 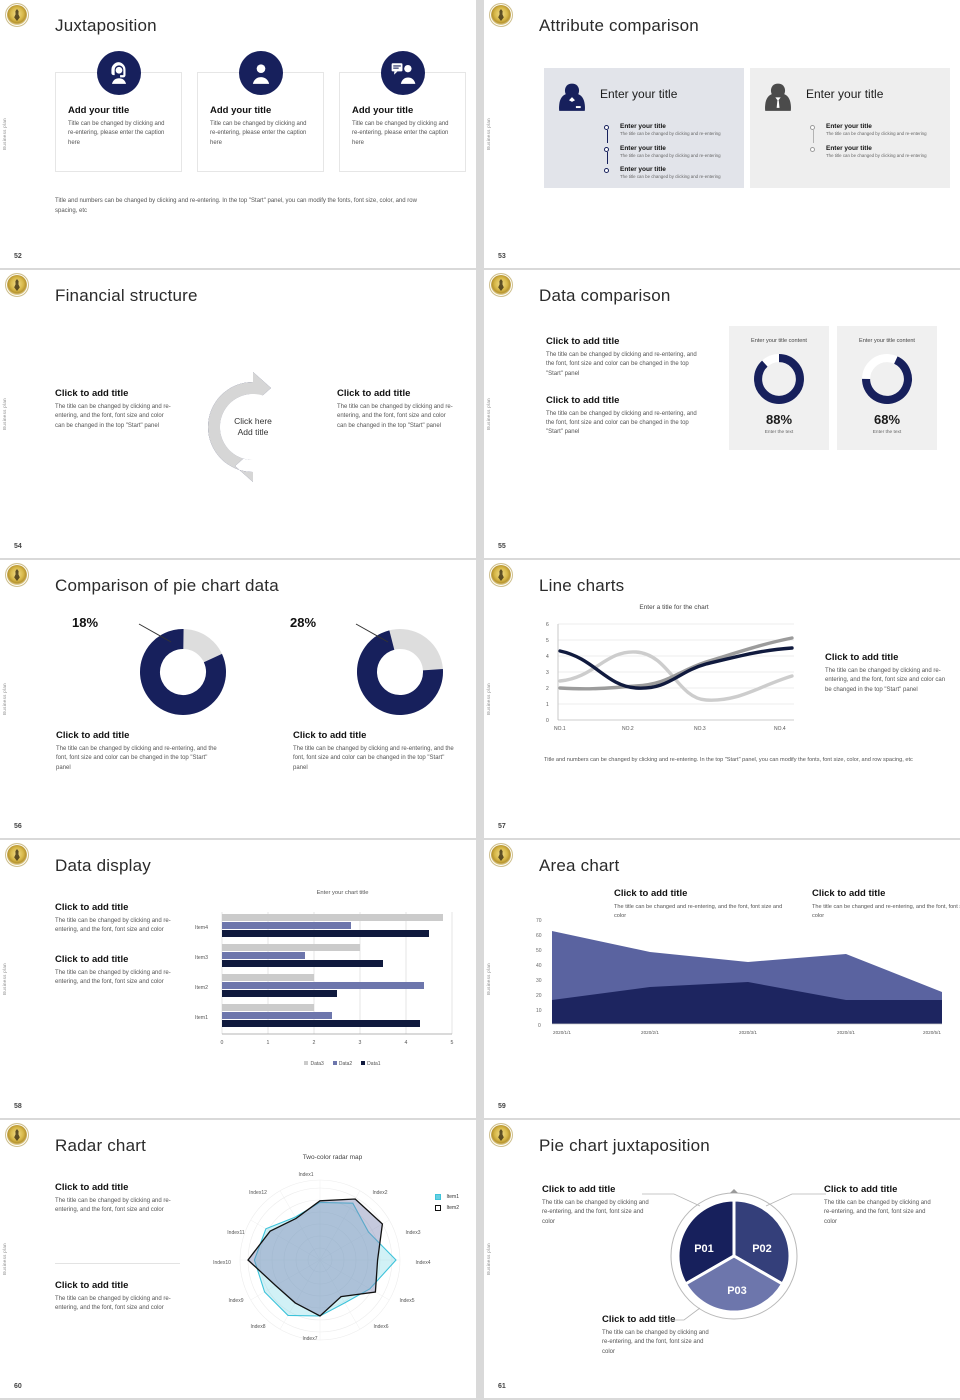 I want to click on svg-text: 4, so click(x=406, y=1043).